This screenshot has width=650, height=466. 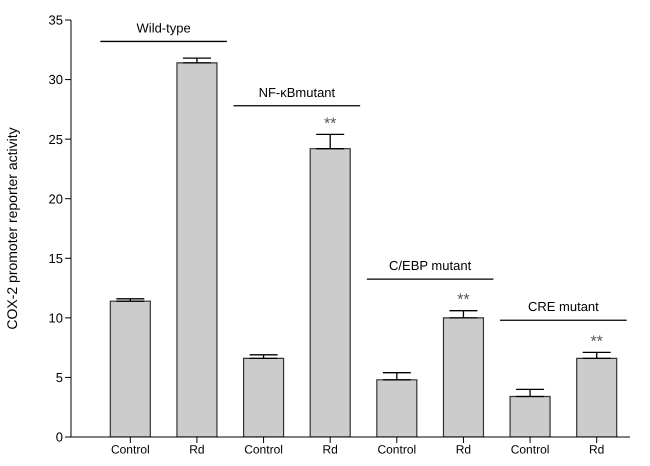 What do you see at coordinates (59, 378) in the screenshot?
I see `y-tick-label: 5` at bounding box center [59, 378].